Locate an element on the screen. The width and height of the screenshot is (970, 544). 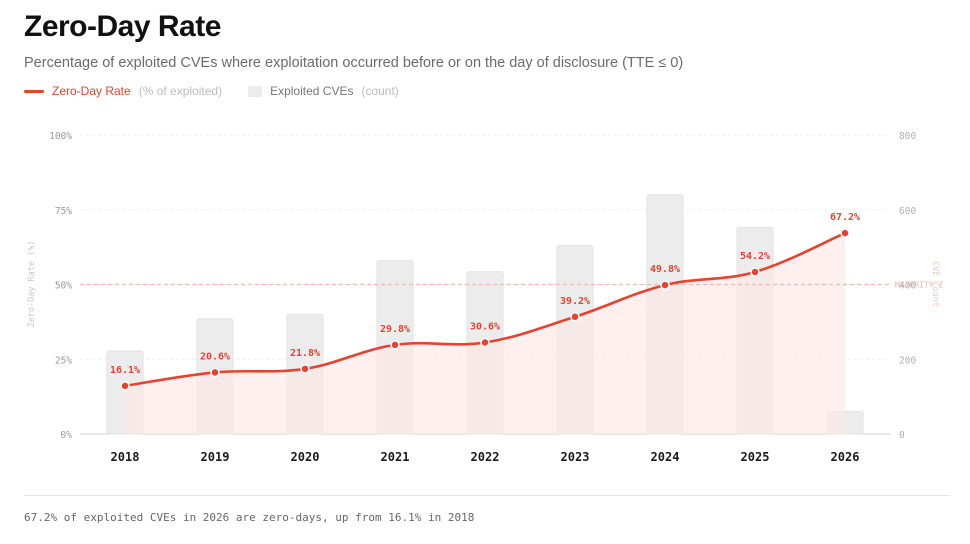
data-label-2022: 30.6% is located at coordinates (485, 327).